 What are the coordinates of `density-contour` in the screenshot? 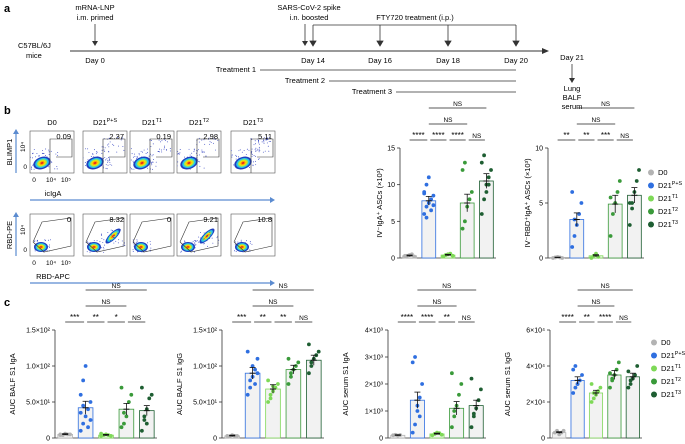 It's located at (113, 236).